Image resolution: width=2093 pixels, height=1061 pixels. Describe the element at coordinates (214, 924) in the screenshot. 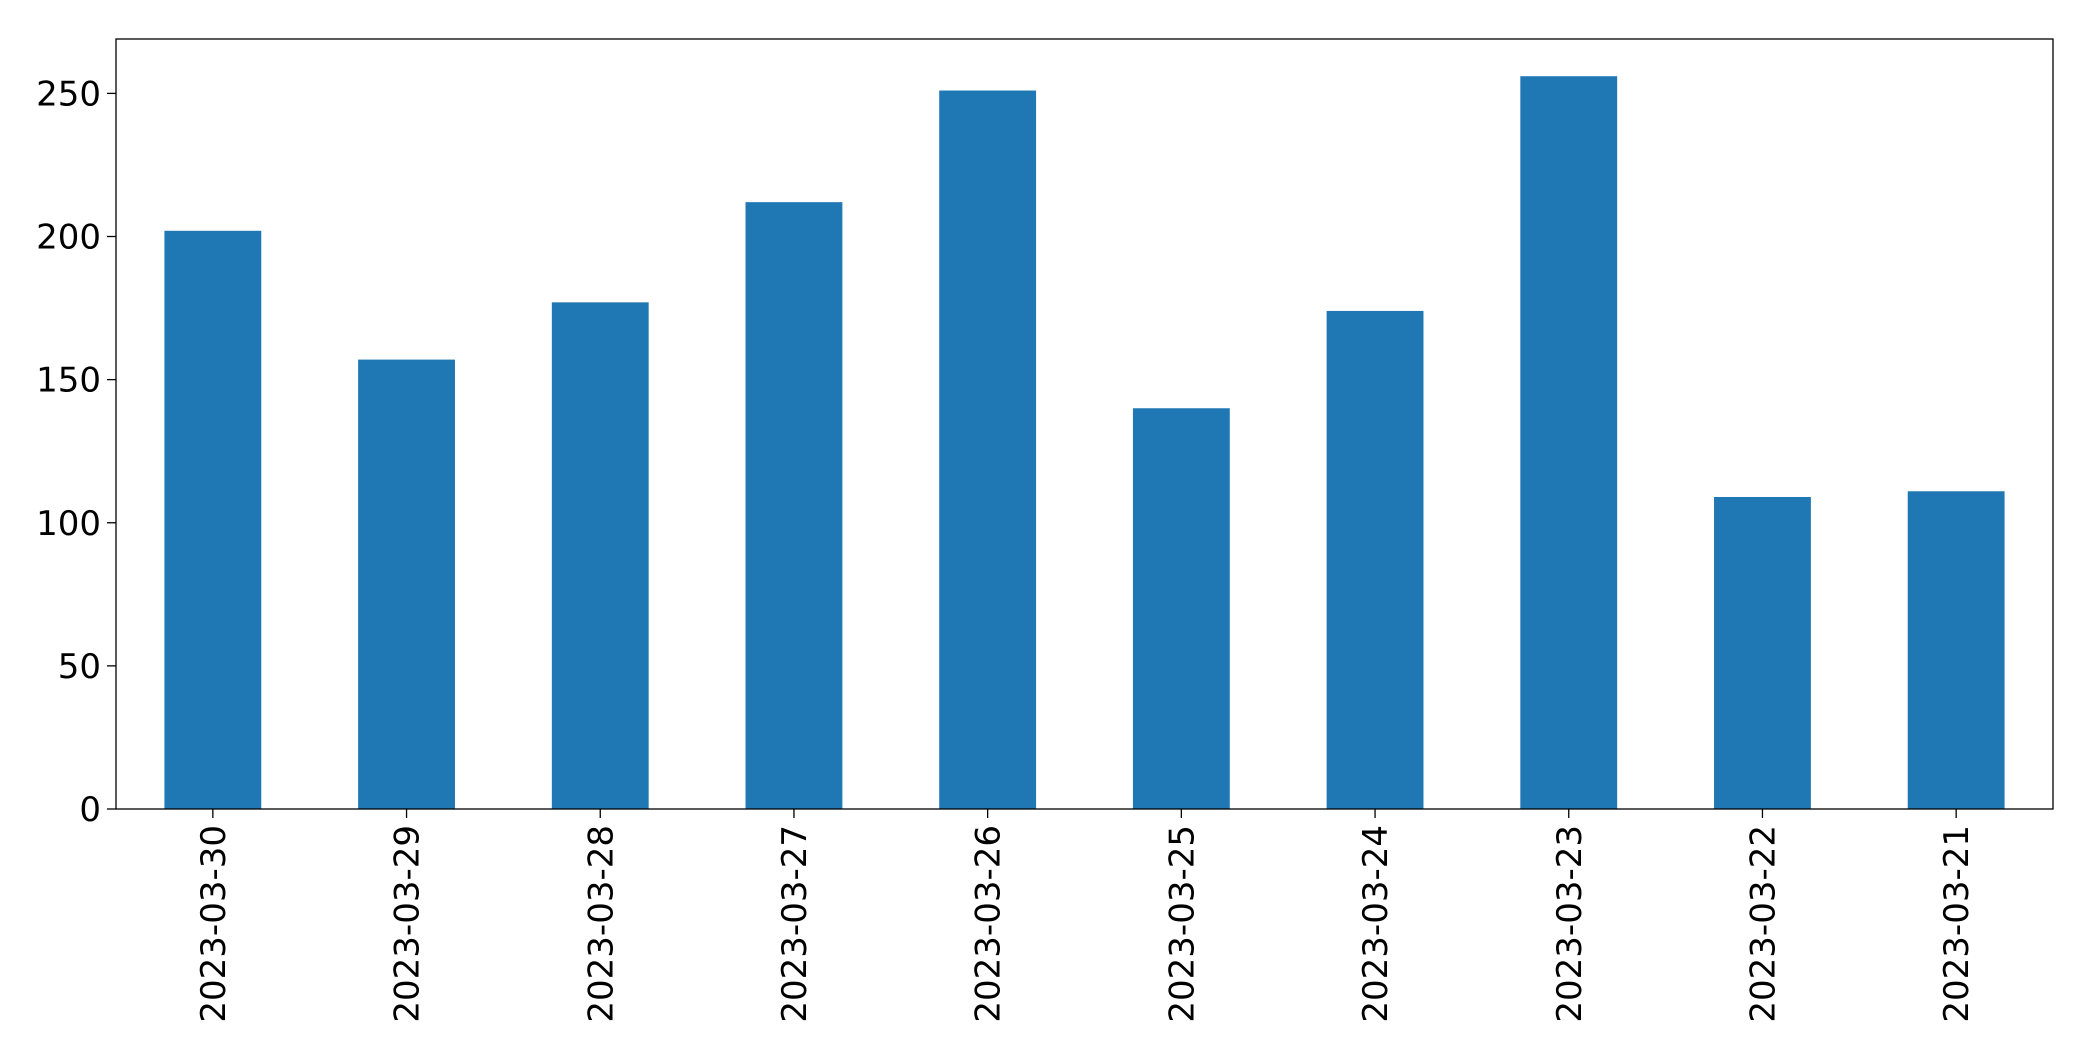

I see `x-tick-label: 2023-03-30` at that location.